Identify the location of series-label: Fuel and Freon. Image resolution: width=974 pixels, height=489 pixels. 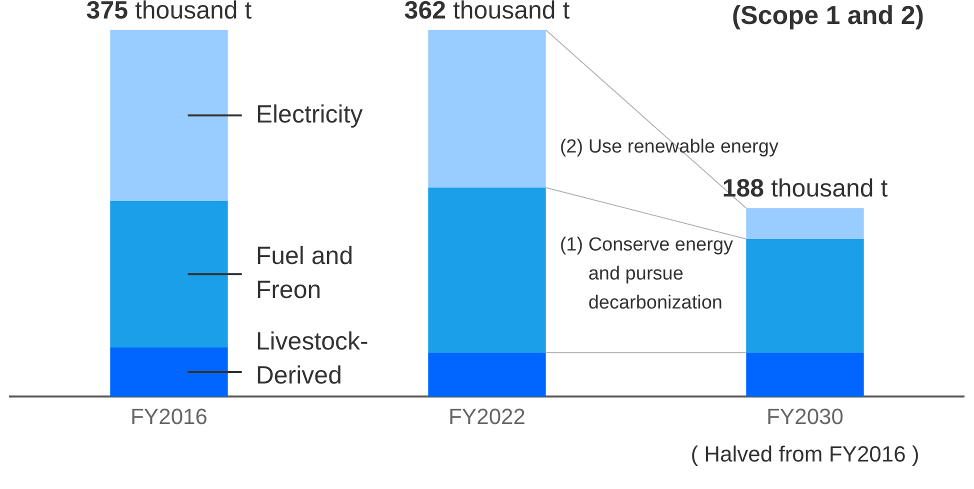
(305, 273).